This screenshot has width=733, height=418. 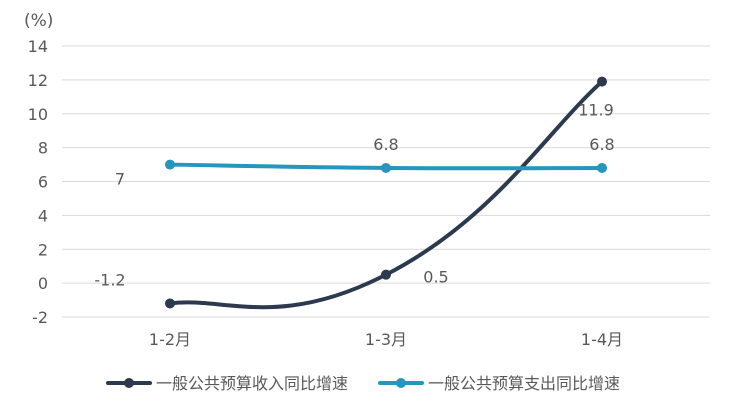 I want to click on x-tick-label: 1-2月, so click(x=170, y=339).